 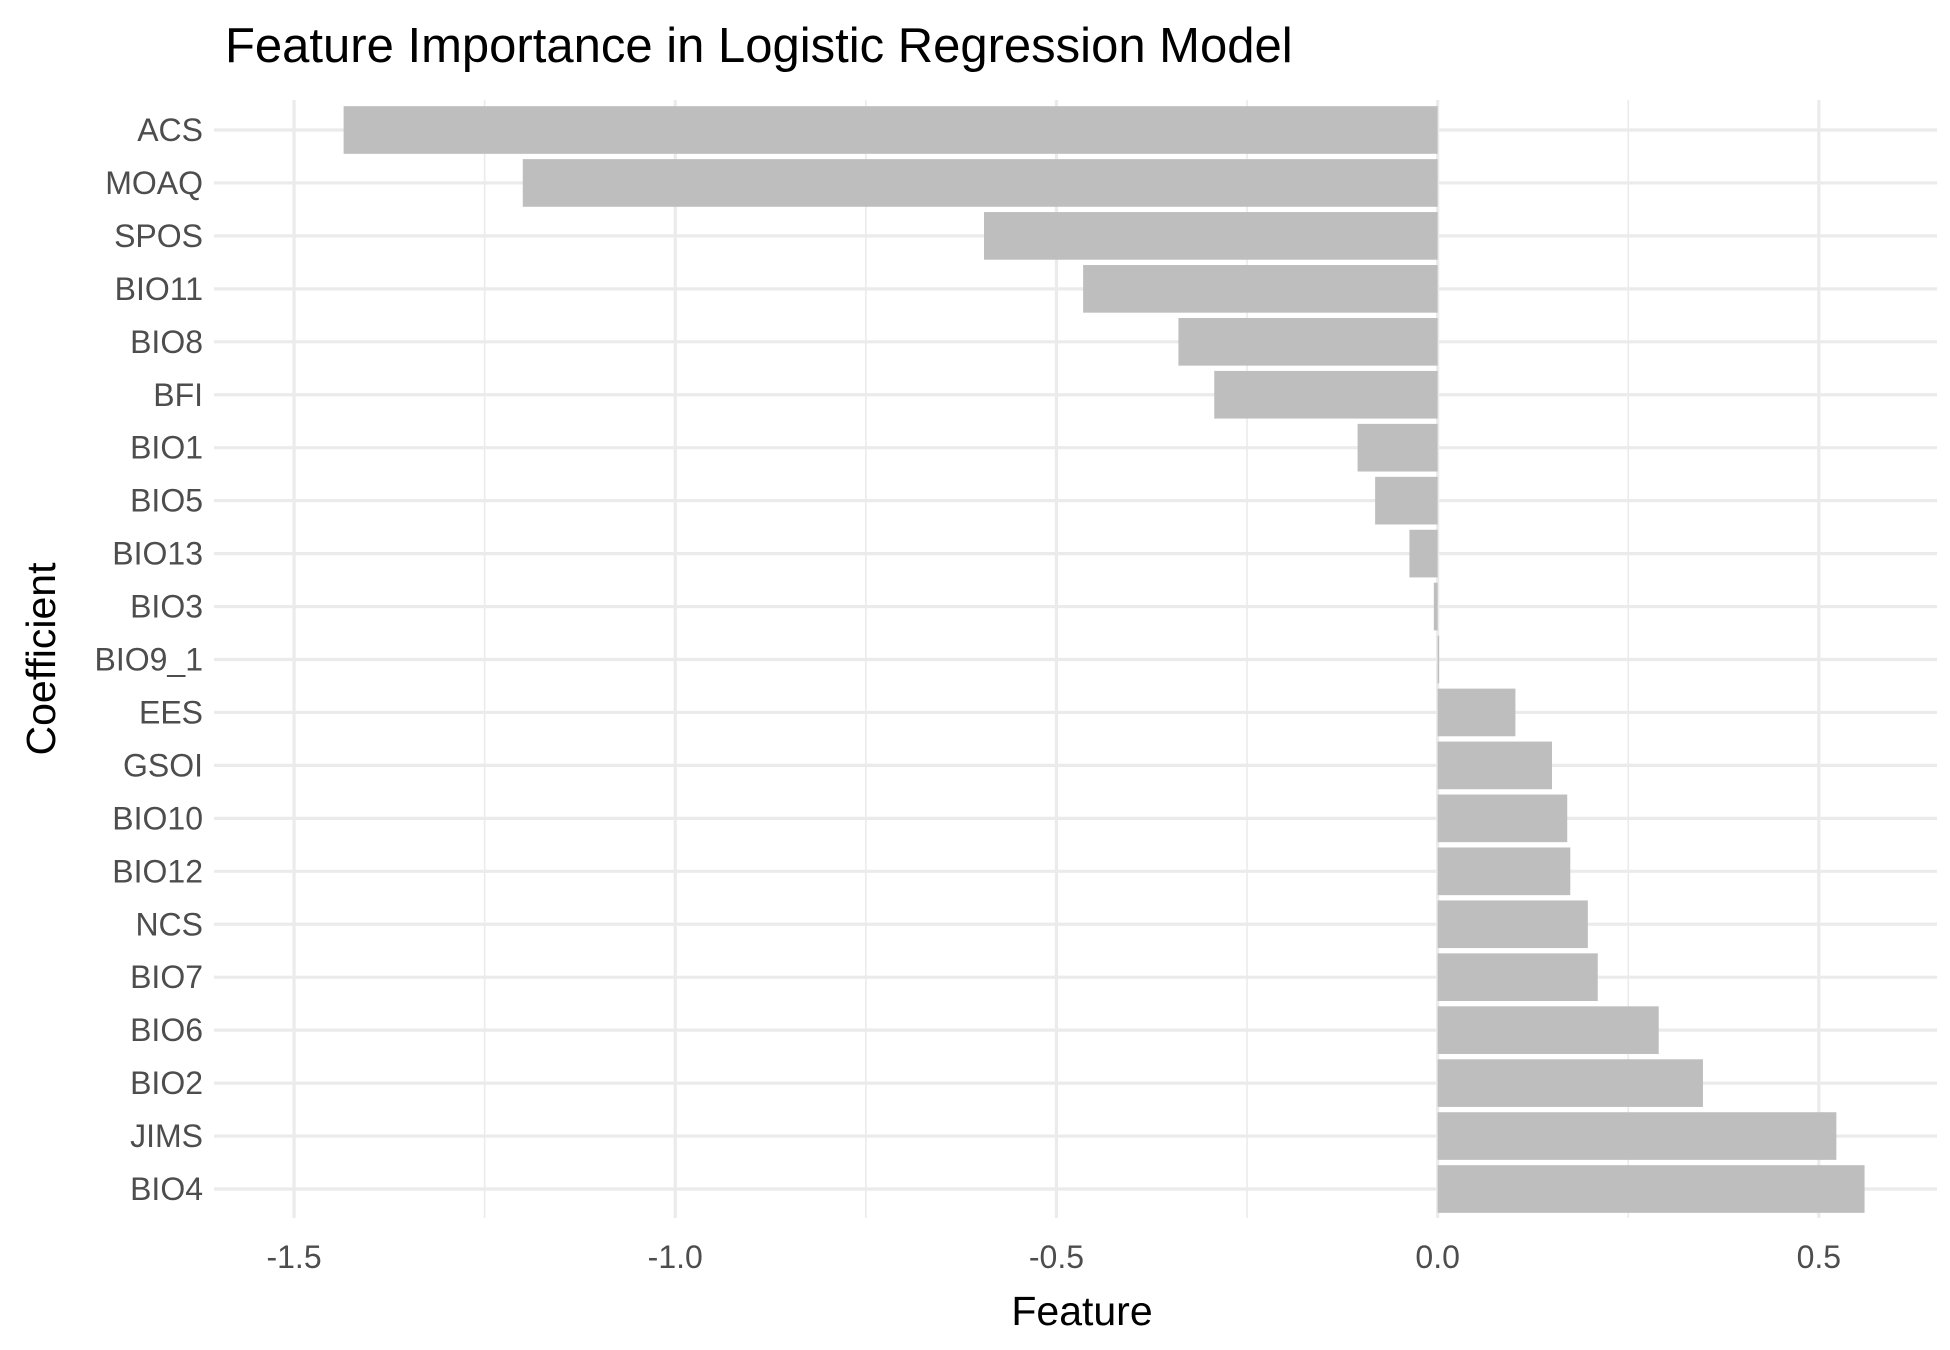 I want to click on y-tick-label: NCS, so click(x=169, y=924).